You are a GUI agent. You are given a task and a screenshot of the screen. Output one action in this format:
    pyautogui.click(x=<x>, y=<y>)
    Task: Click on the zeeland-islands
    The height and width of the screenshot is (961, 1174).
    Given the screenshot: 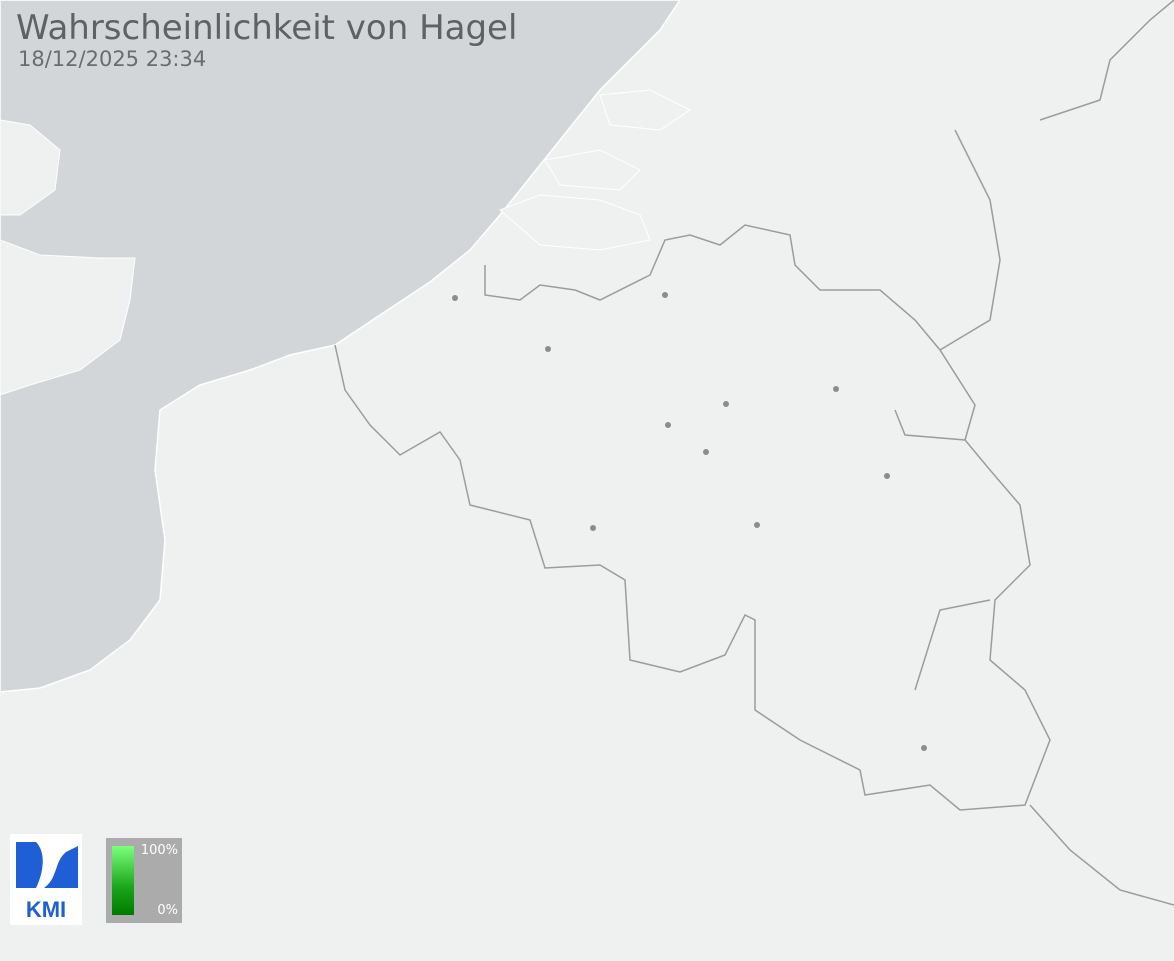 What is the action you would take?
    pyautogui.click(x=595, y=170)
    